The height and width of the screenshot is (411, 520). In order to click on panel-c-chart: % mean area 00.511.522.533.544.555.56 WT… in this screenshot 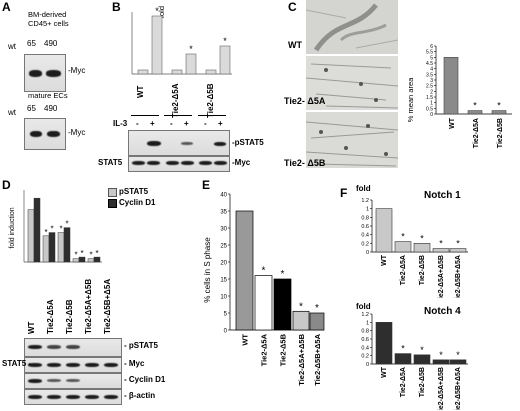, I will do `click(459, 96)`.